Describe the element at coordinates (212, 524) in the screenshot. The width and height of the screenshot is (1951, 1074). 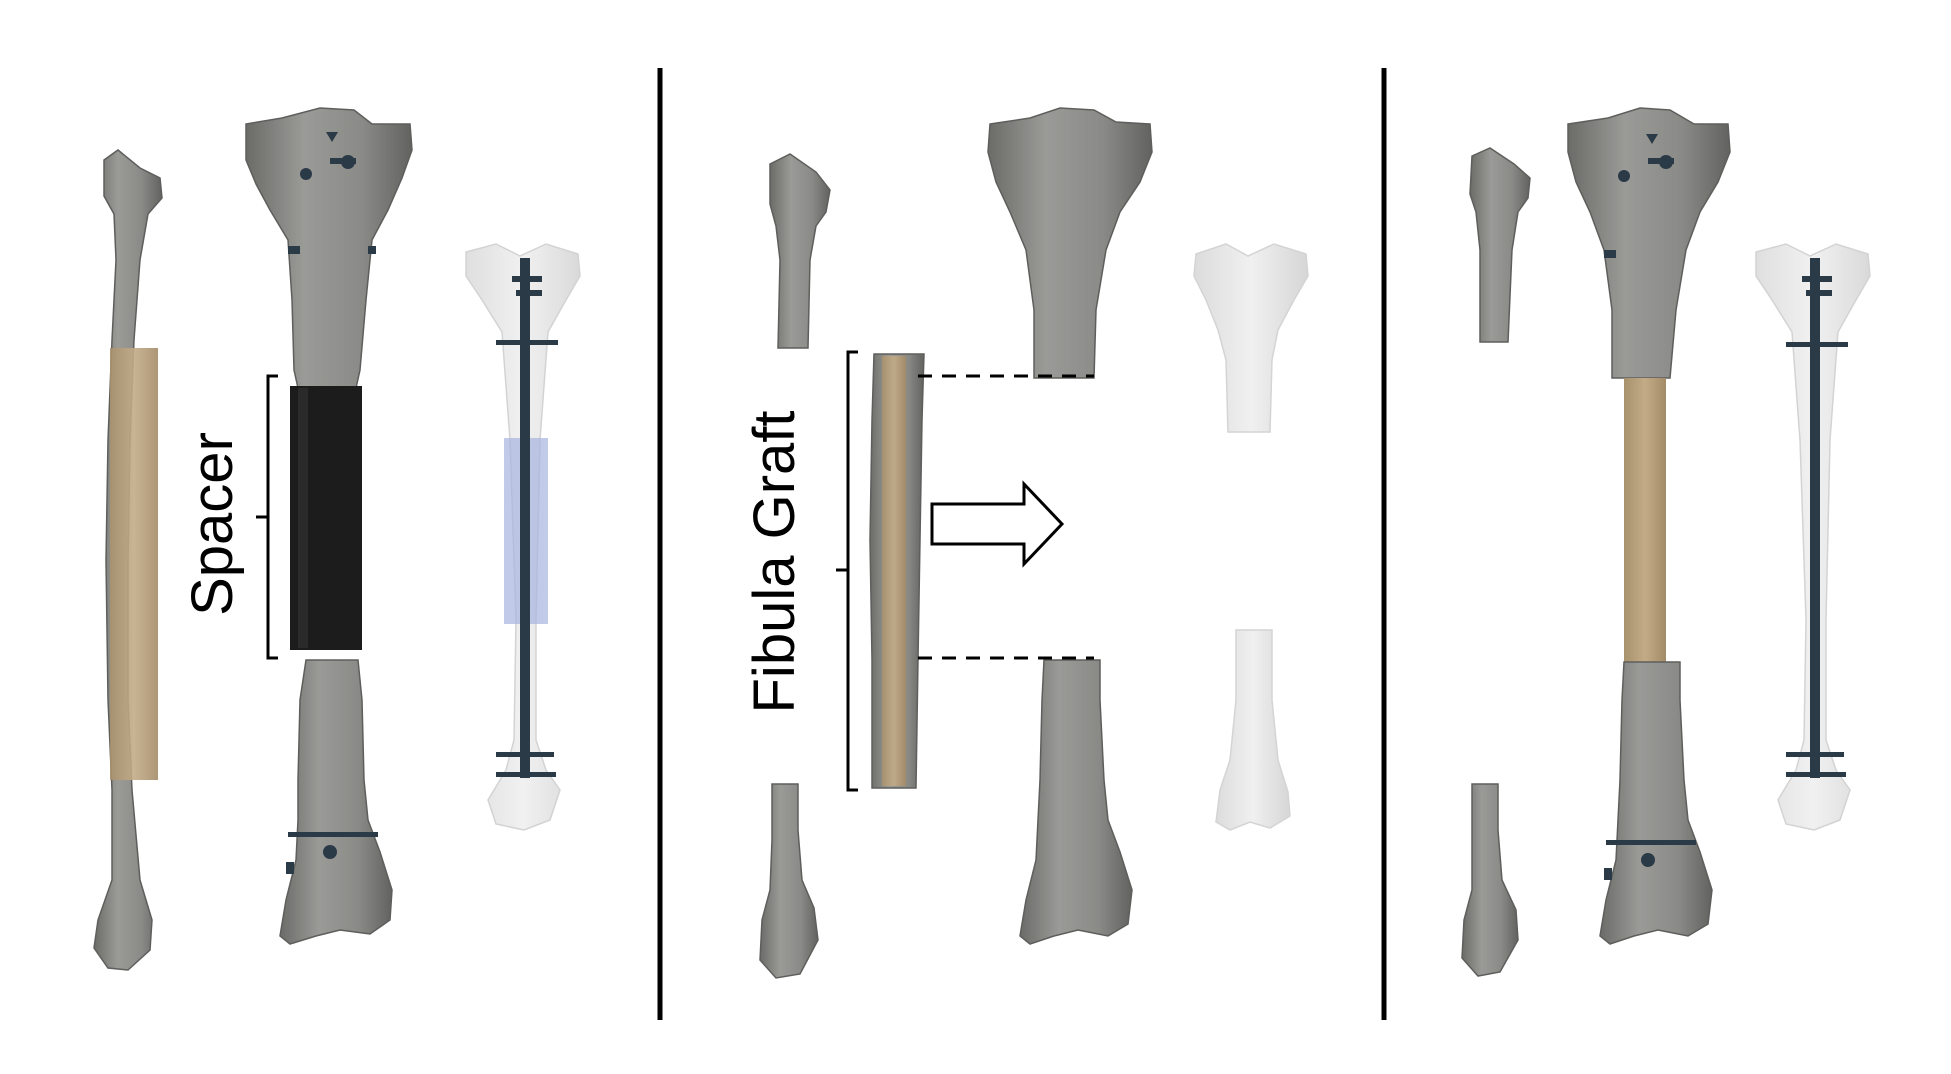
I see `spacer-label: Spacer` at that location.